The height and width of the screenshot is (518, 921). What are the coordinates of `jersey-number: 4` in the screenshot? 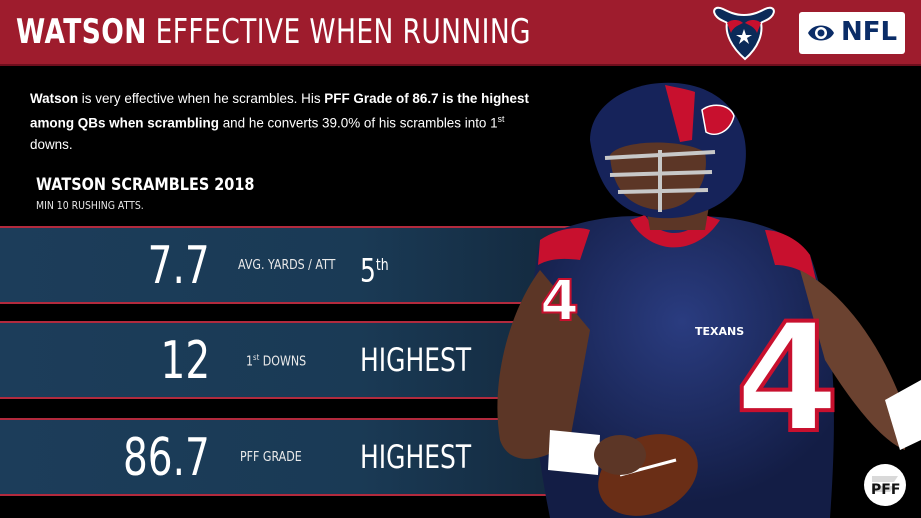 It's located at (787, 379).